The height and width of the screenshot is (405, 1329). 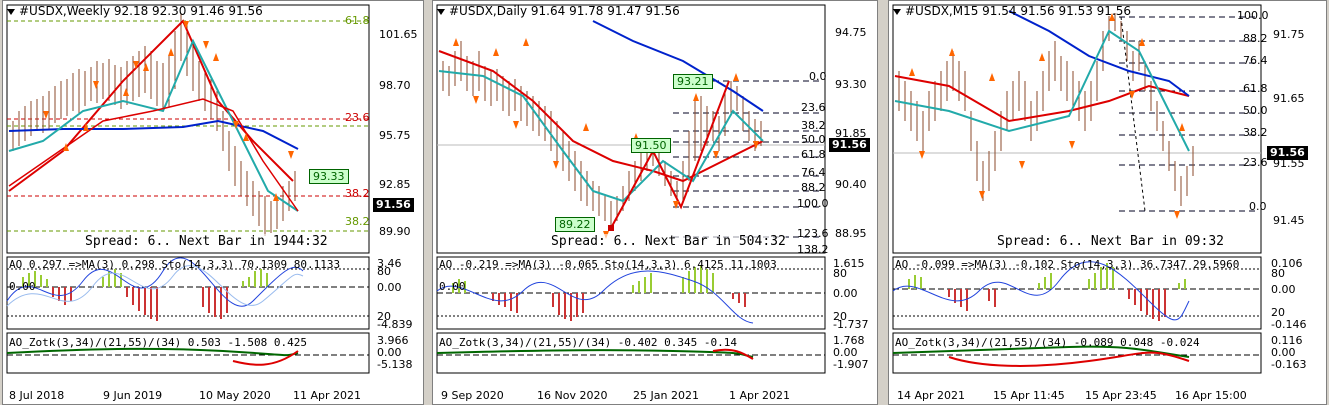 What do you see at coordinates (135, 11) in the screenshot?
I see `weekly-chart-title: #USDX,Weekly 92.18 92.30 91.46 91.56` at bounding box center [135, 11].